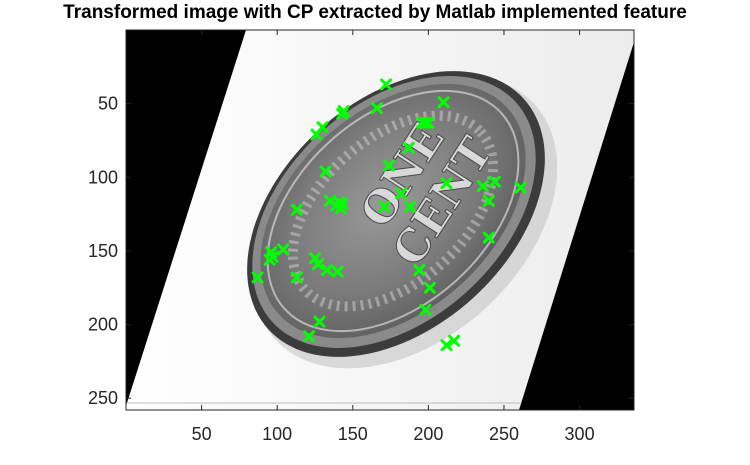  What do you see at coordinates (108, 104) in the screenshot?
I see `y-tick-label: 50` at bounding box center [108, 104].